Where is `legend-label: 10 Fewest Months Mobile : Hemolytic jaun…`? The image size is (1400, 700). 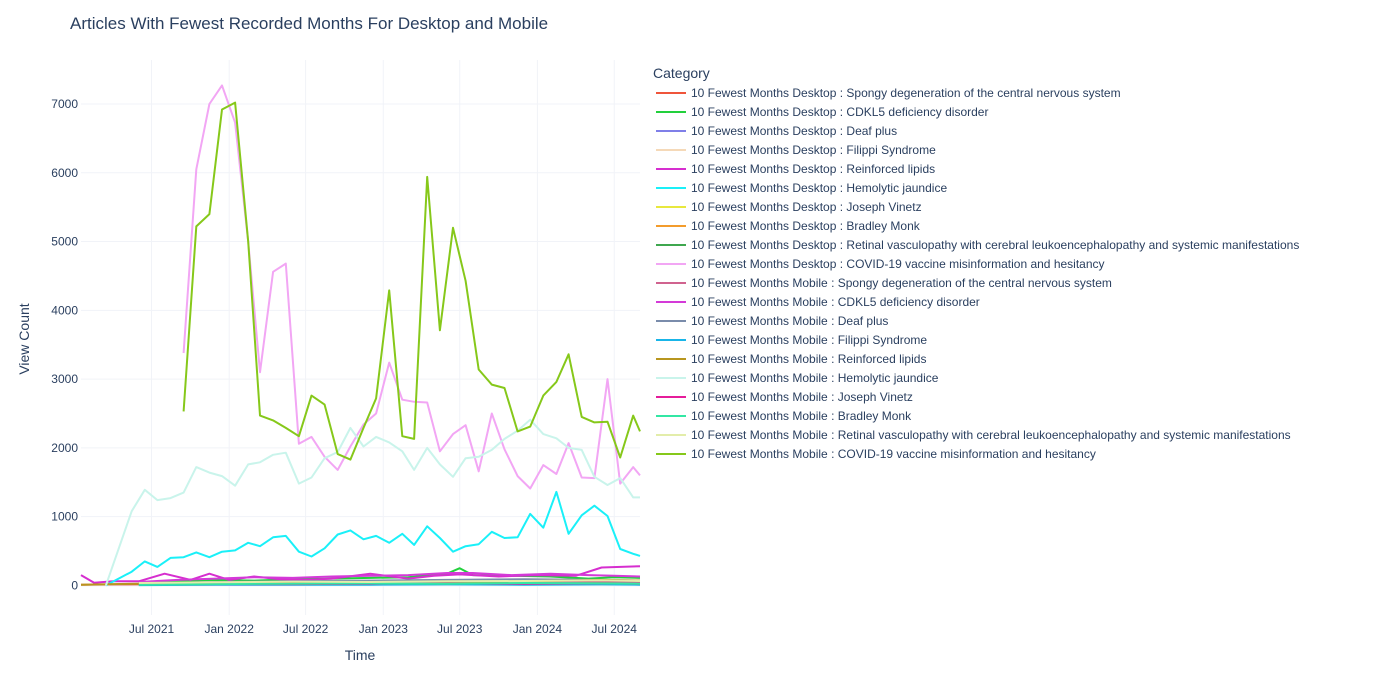
legend-label: 10 Fewest Months Mobile : Hemolytic jaun… is located at coordinates (815, 378).